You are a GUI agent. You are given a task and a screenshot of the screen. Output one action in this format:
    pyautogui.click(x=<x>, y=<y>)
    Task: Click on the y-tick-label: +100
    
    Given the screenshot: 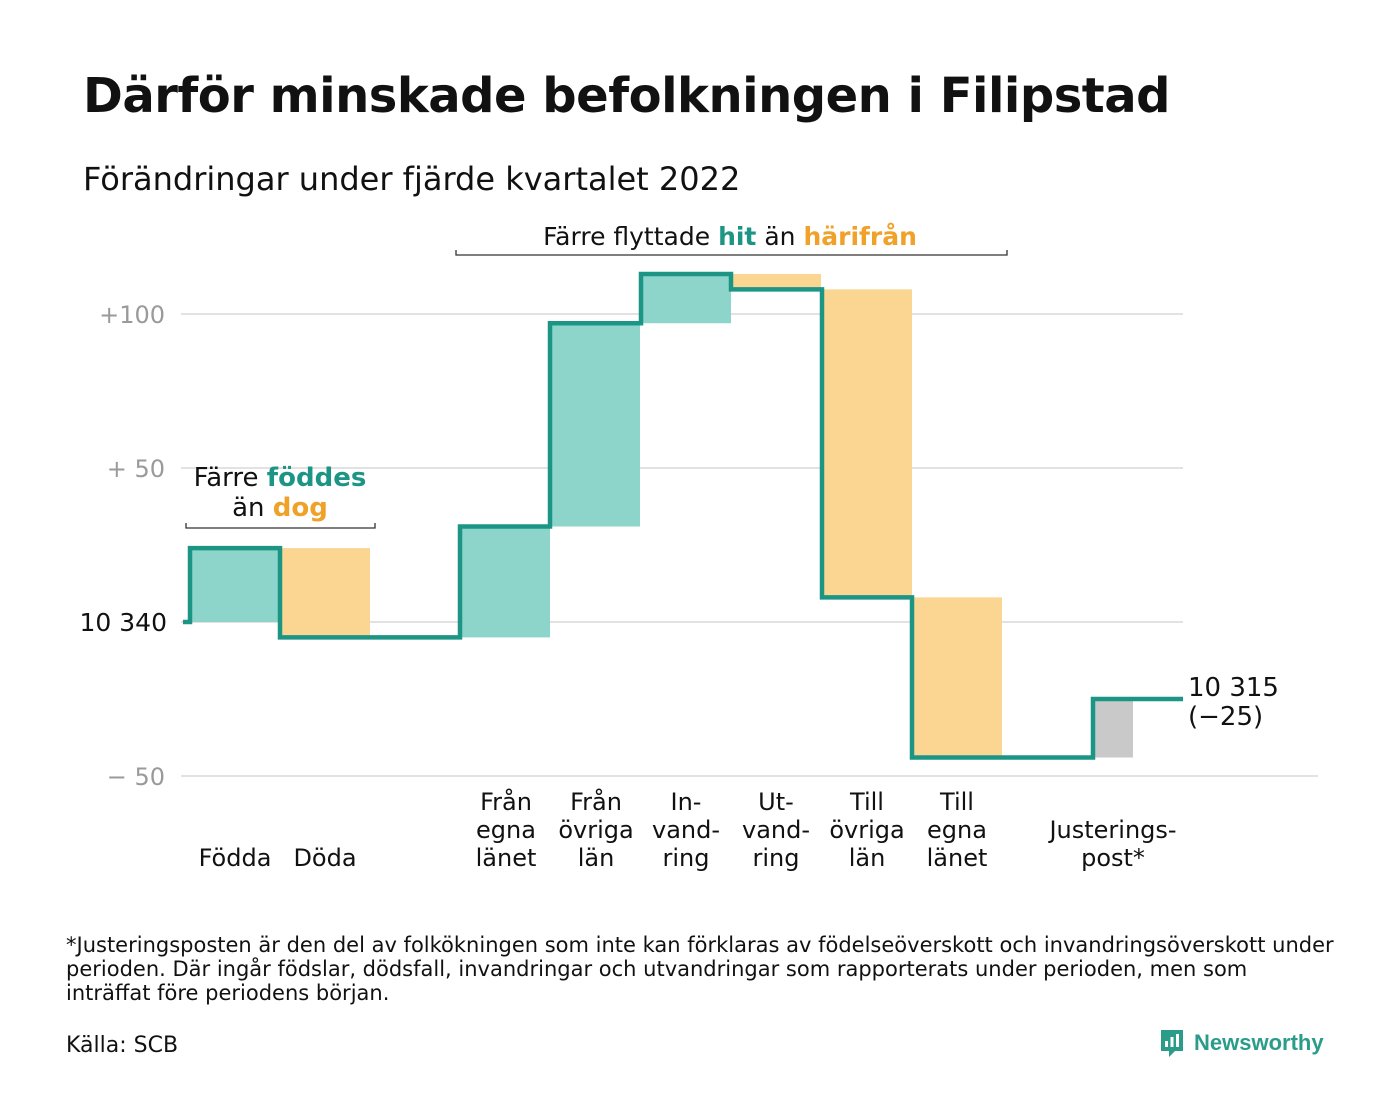 What is the action you would take?
    pyautogui.click(x=132, y=315)
    